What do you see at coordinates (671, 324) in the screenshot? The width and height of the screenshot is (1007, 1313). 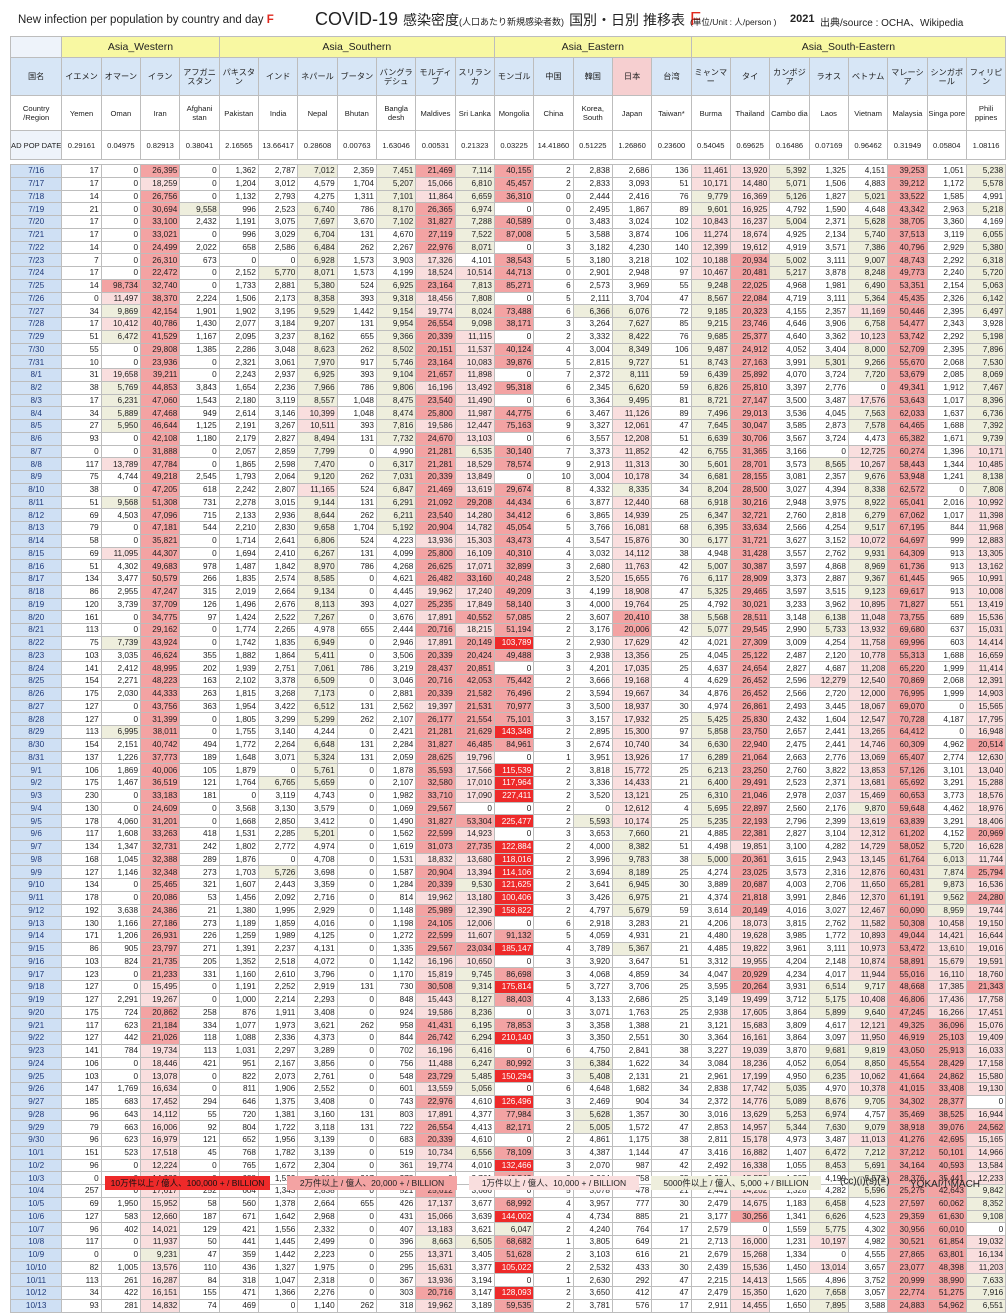 I see `density-cell: 85` at bounding box center [671, 324].